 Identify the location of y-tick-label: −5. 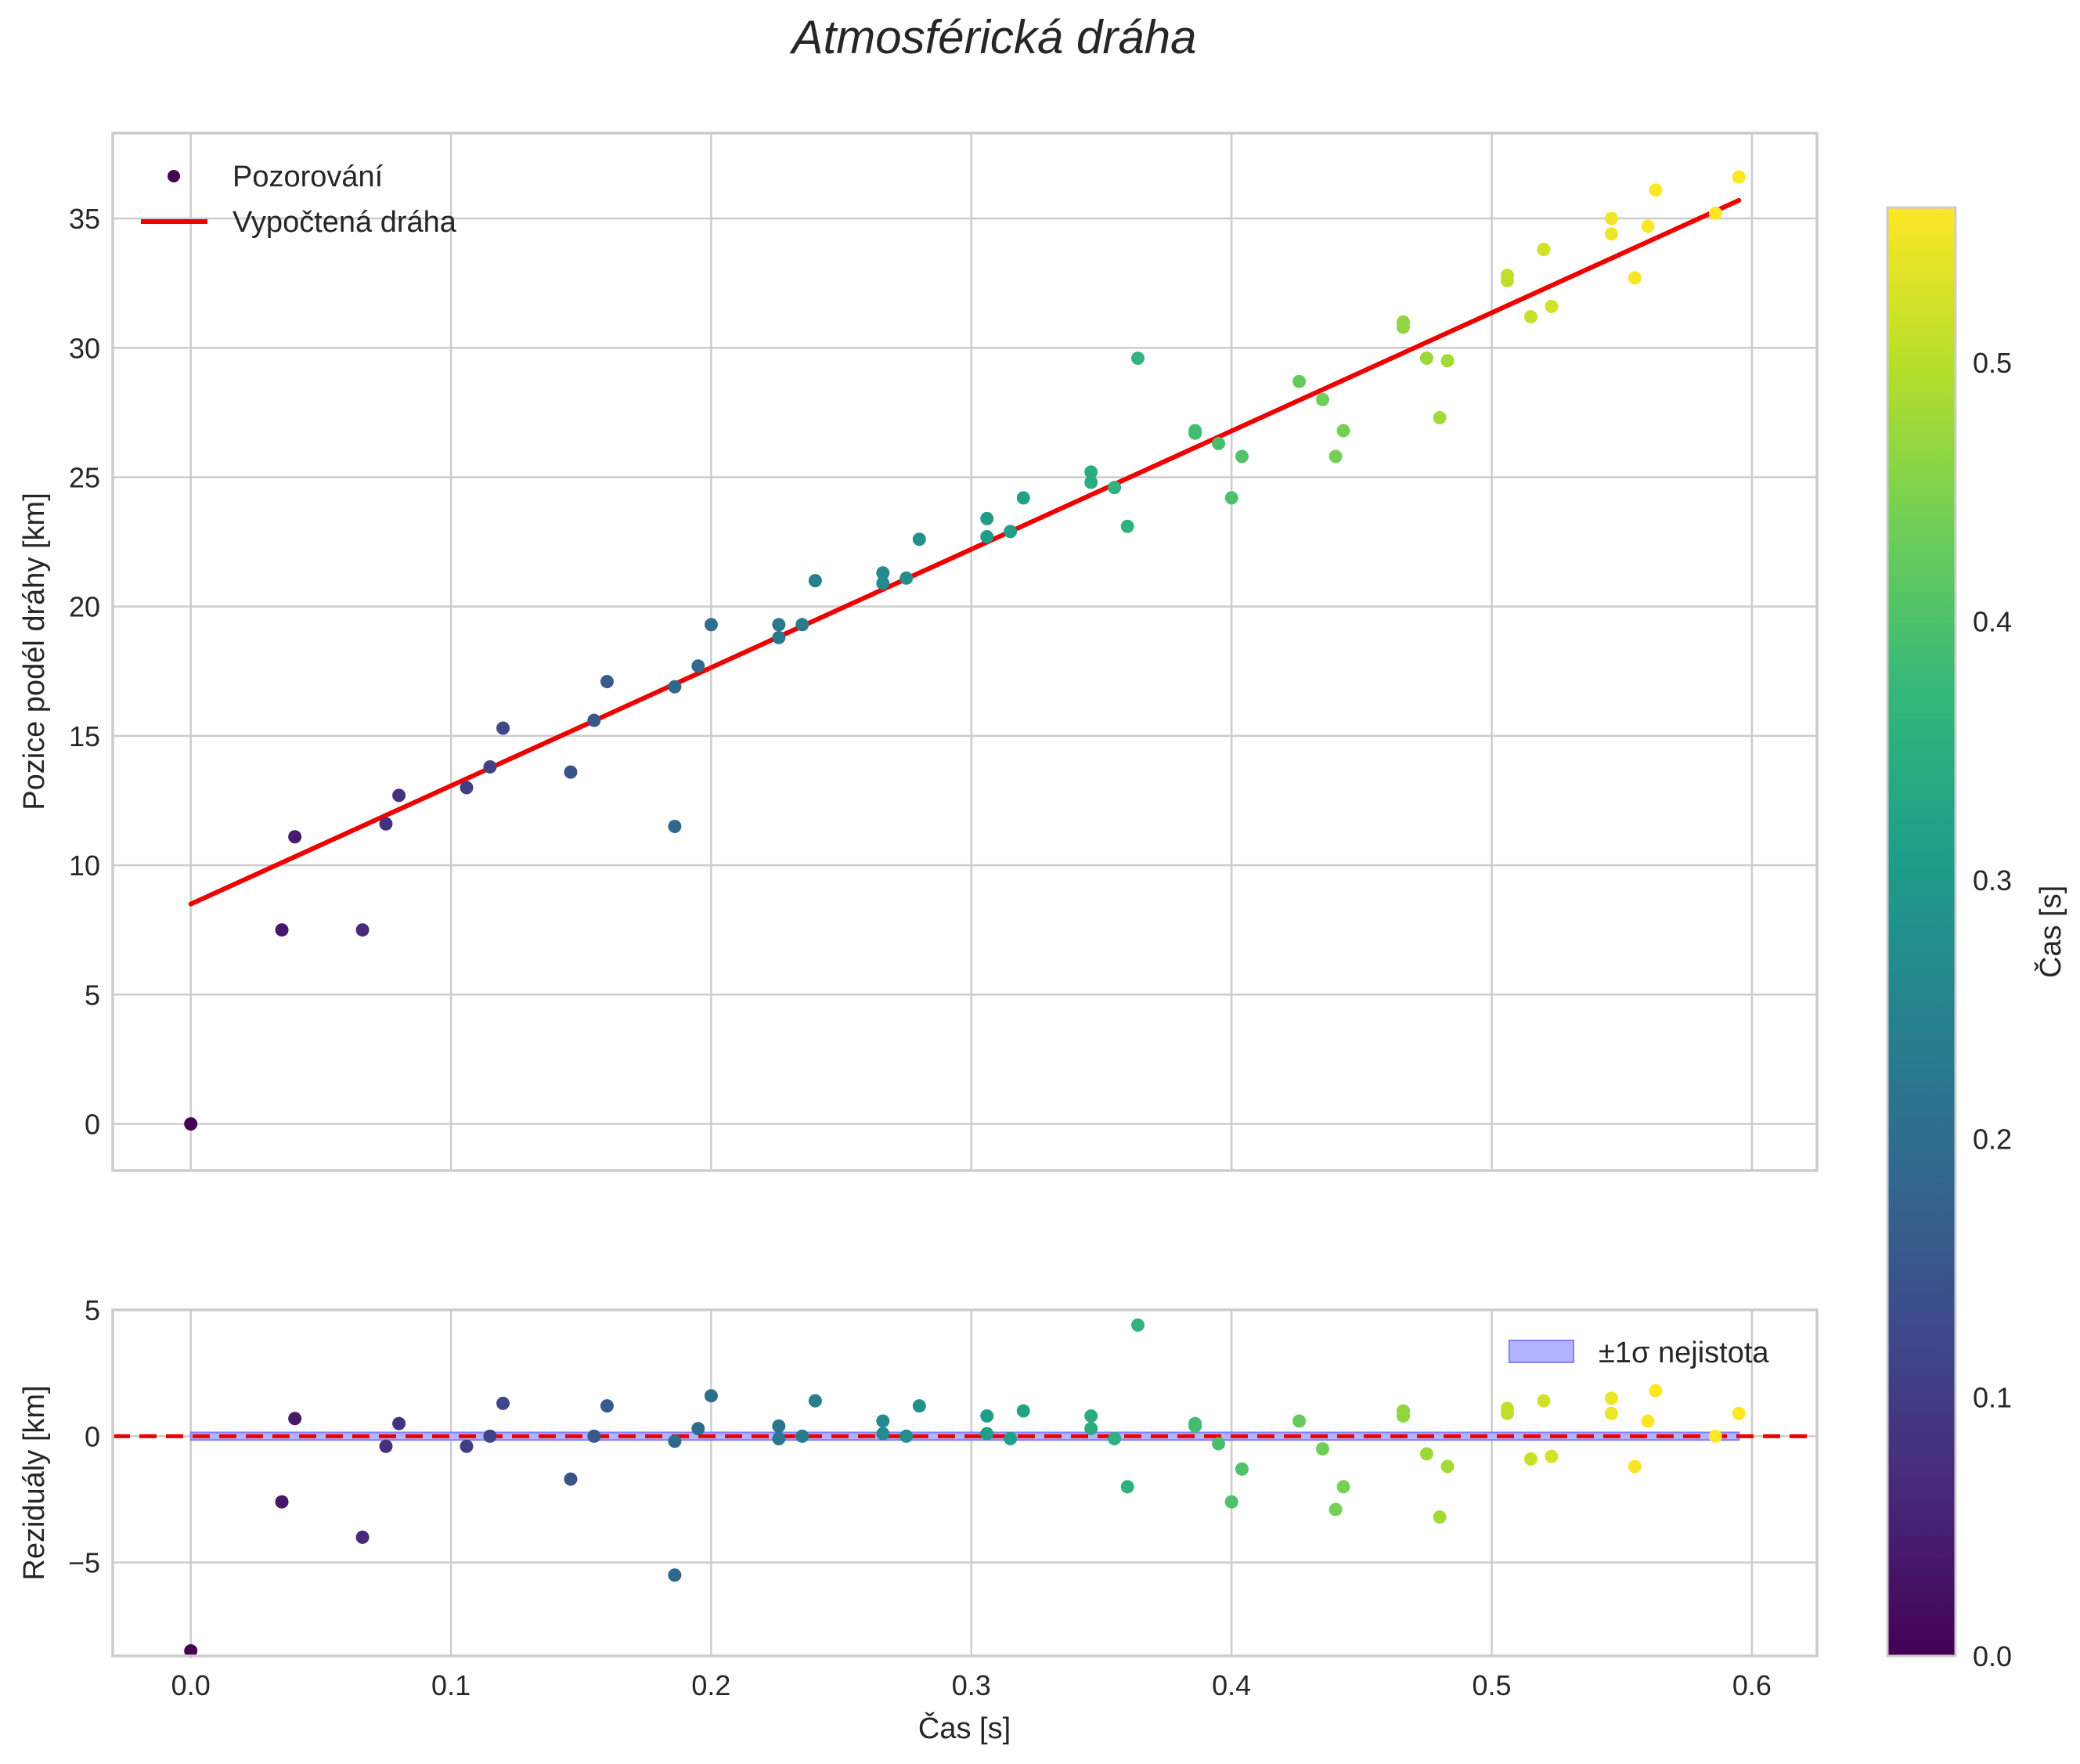
(84, 1563).